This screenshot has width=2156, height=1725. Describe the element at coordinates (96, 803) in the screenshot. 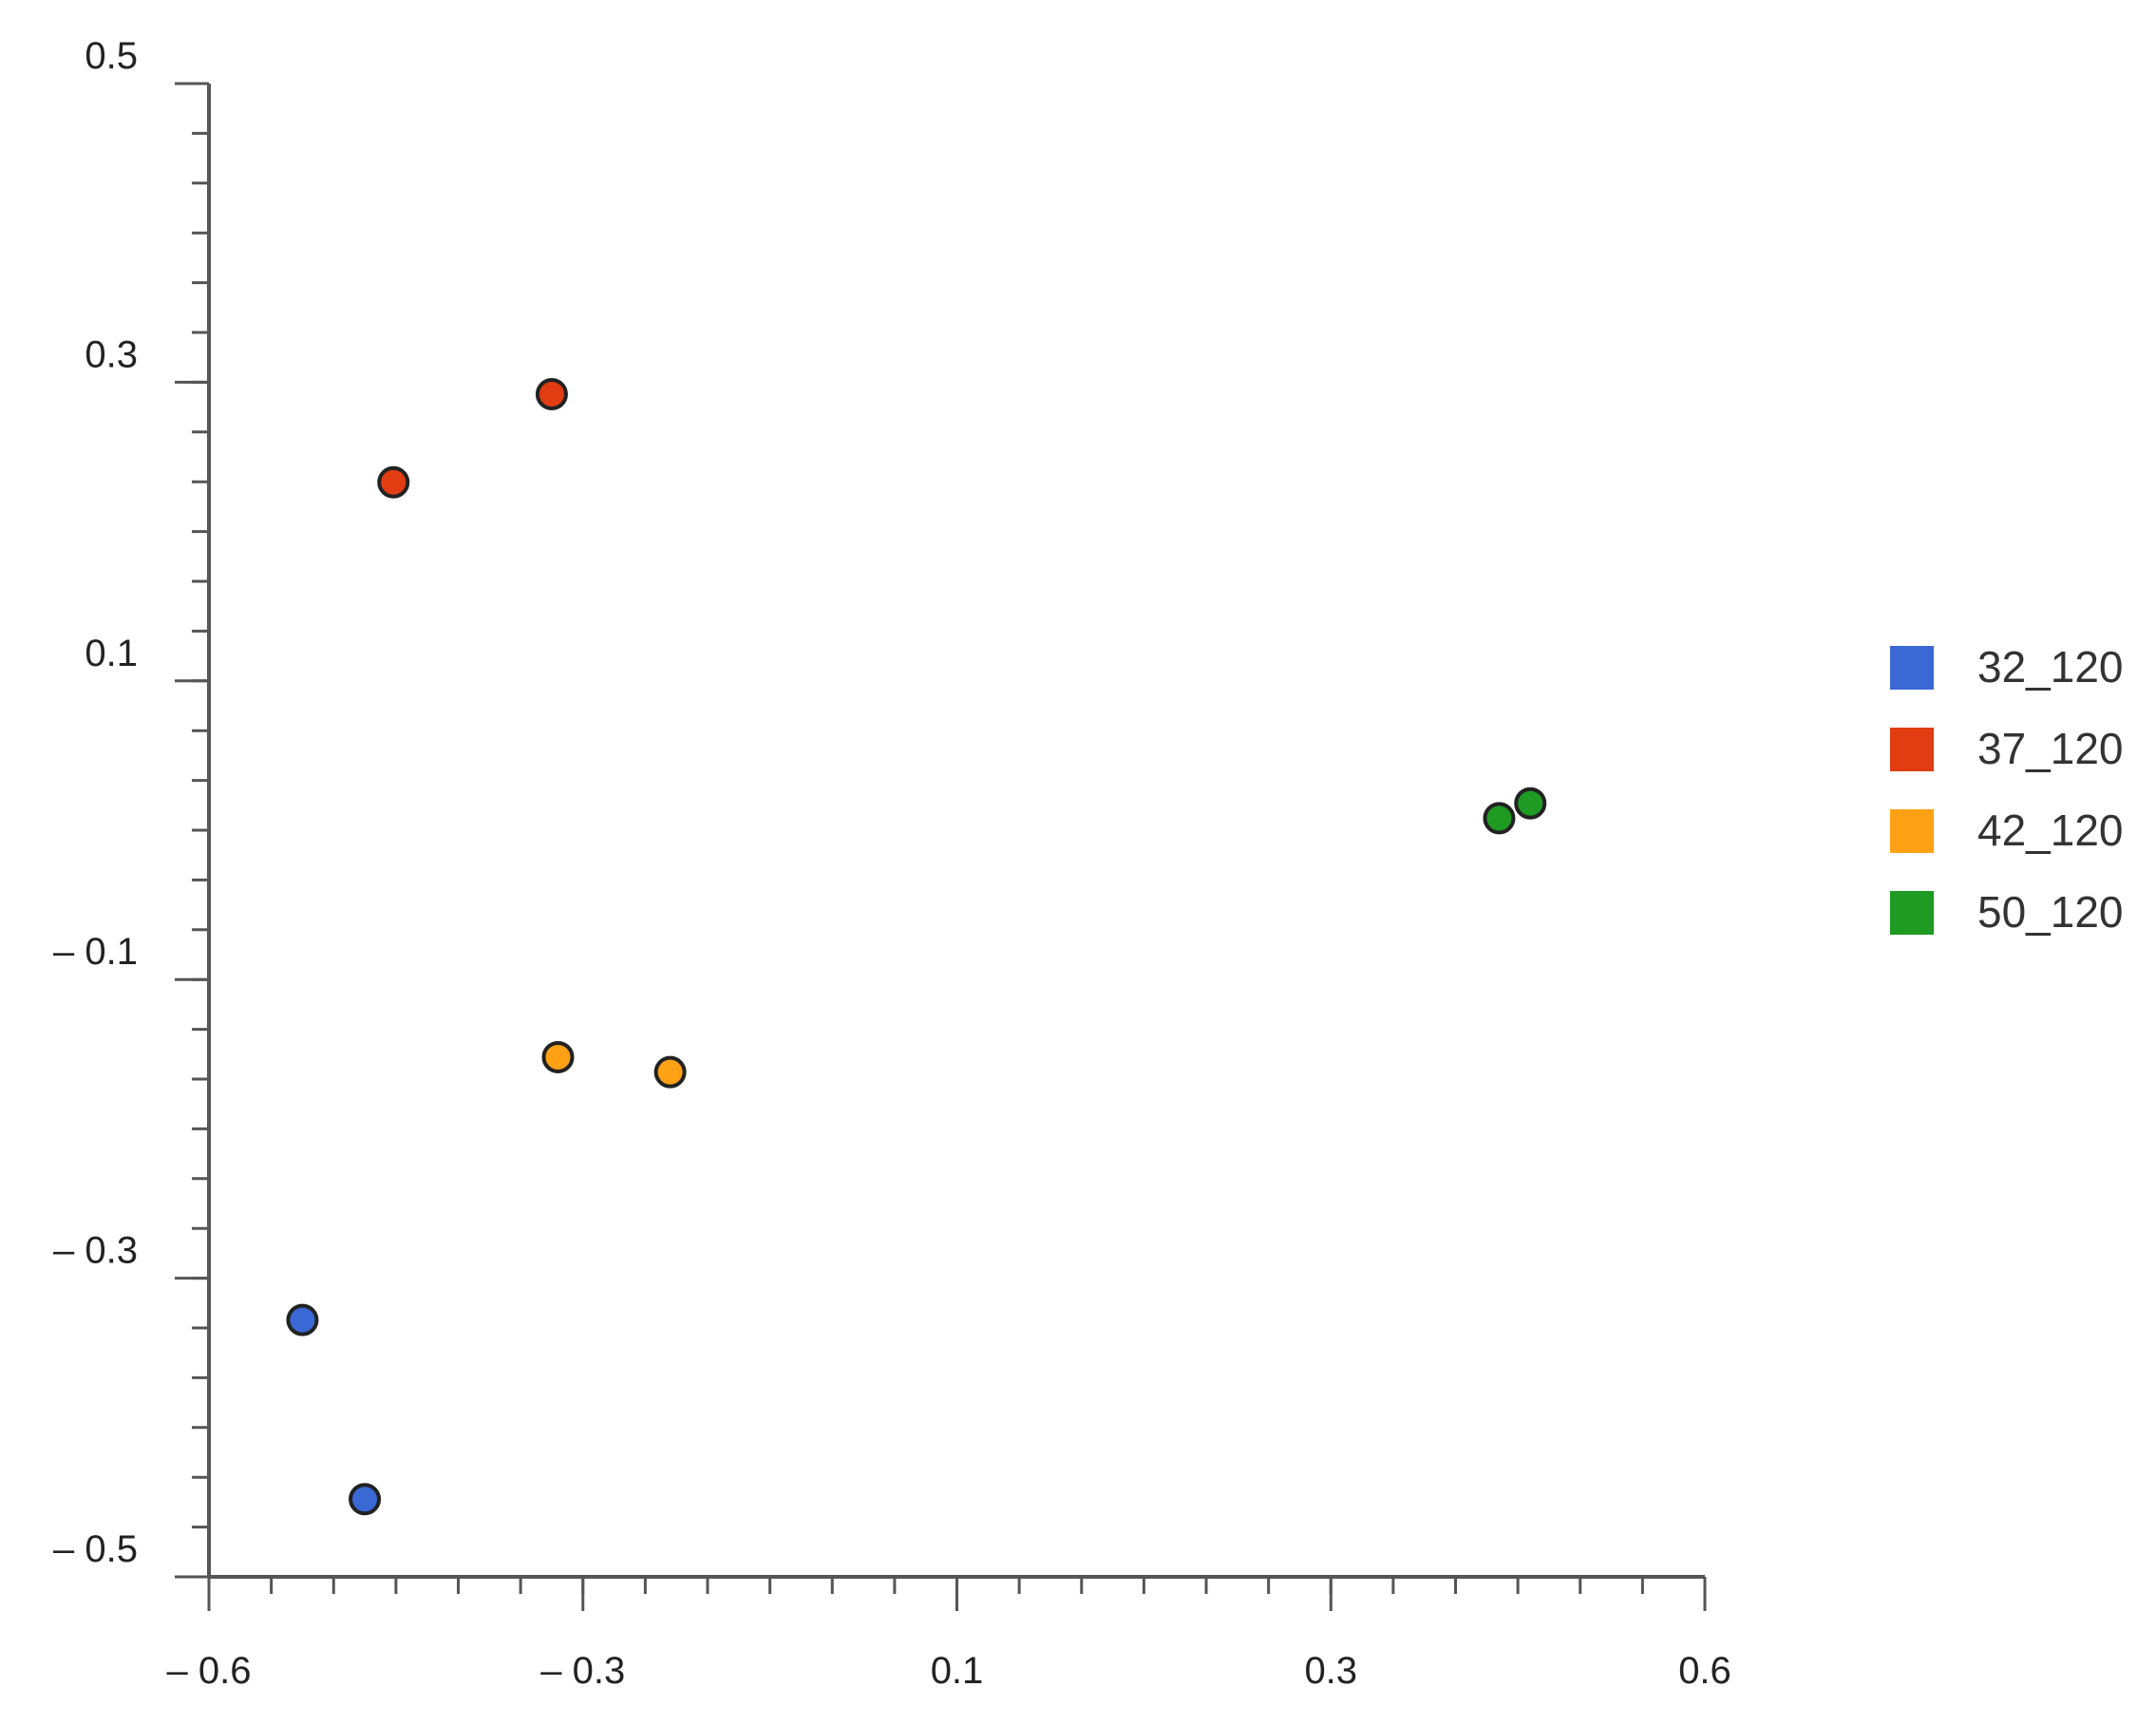

I see `y-tick-labels: 0.5 0.3 0.1 – 0.1 – 0.3 – 0.5` at that location.